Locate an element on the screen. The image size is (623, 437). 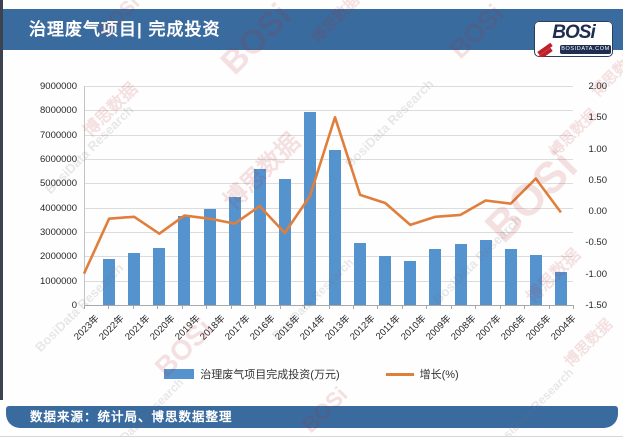
left-axis-tick-label: 9000000 is located at coordinates (58, 86).